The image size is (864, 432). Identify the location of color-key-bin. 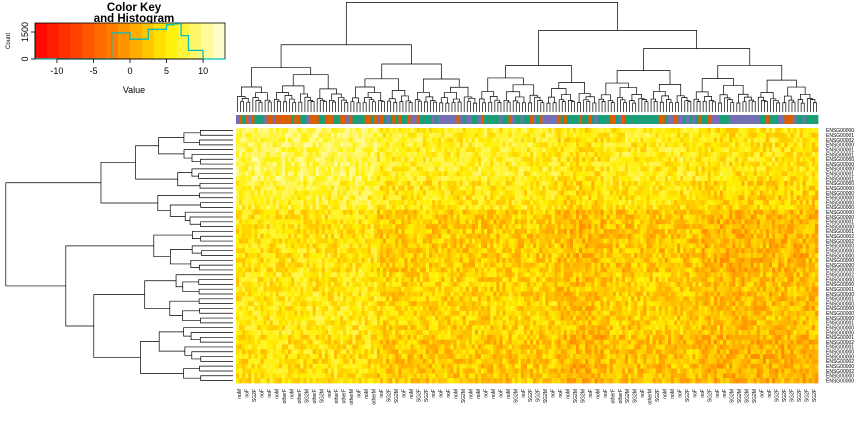
(219, 41).